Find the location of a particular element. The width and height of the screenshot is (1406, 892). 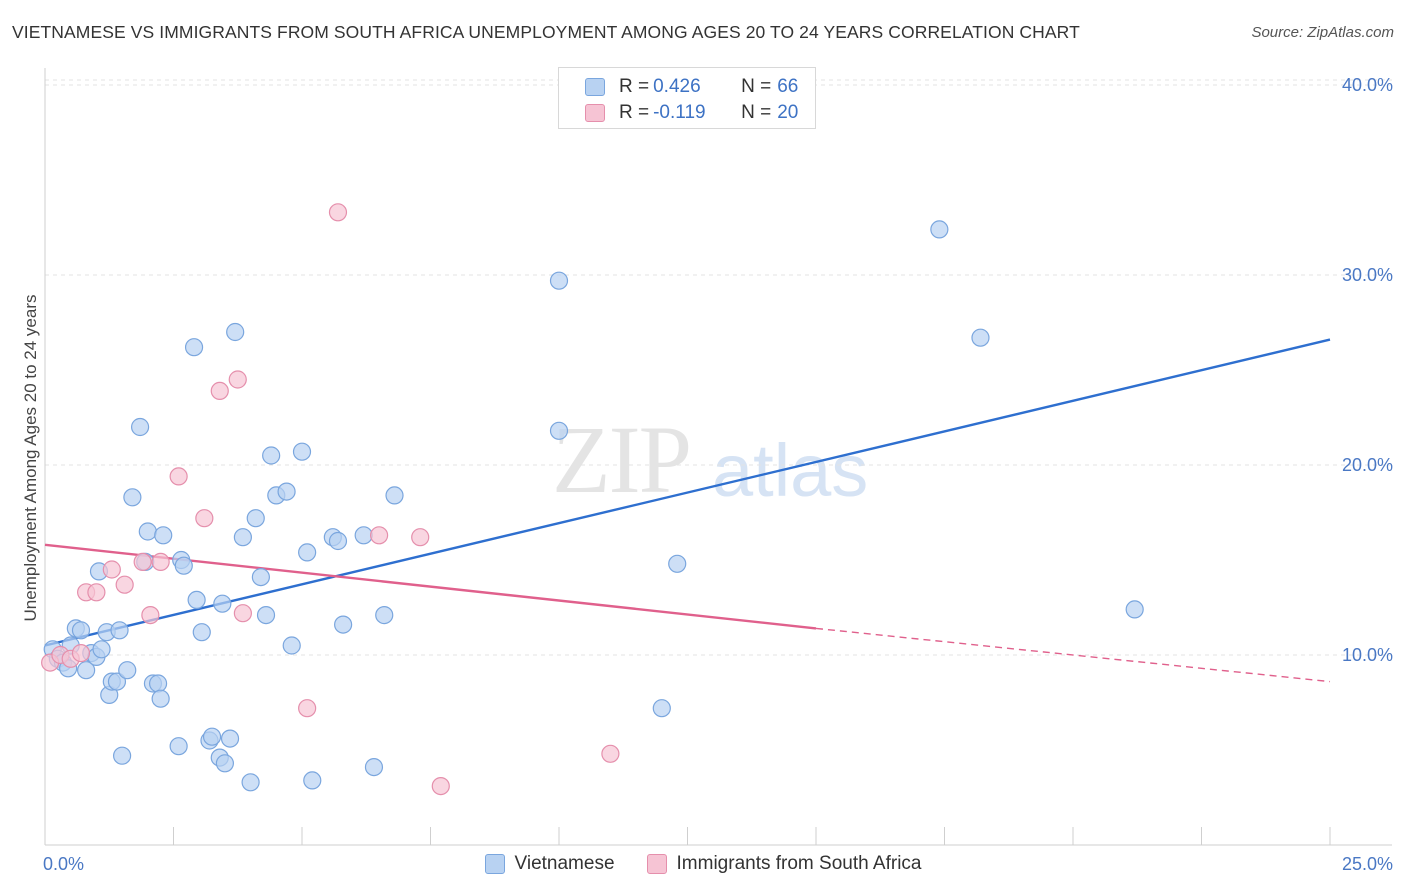

legend-n-value: 66 is located at coordinates (788, 86).